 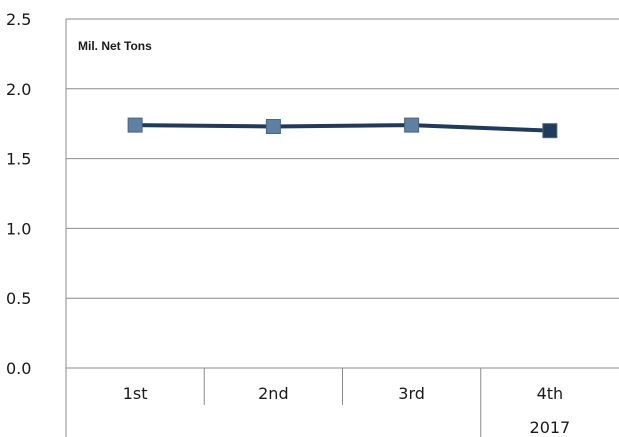 I want to click on year-group-label: 2017, so click(x=550, y=427).